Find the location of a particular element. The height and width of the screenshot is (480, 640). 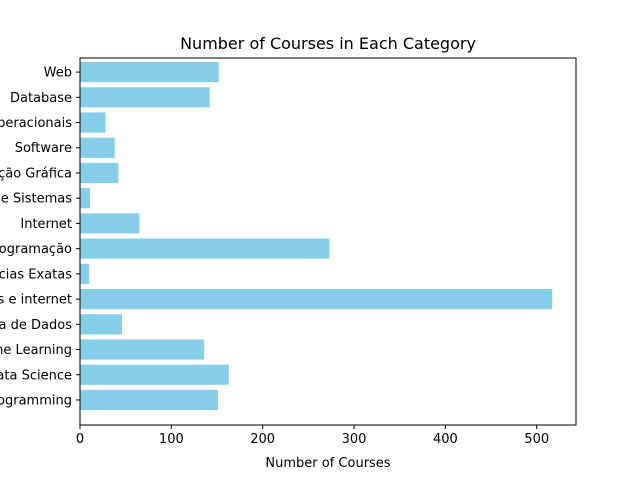

y-tick-label: Sistemas Operacionais is located at coordinates (36, 123).